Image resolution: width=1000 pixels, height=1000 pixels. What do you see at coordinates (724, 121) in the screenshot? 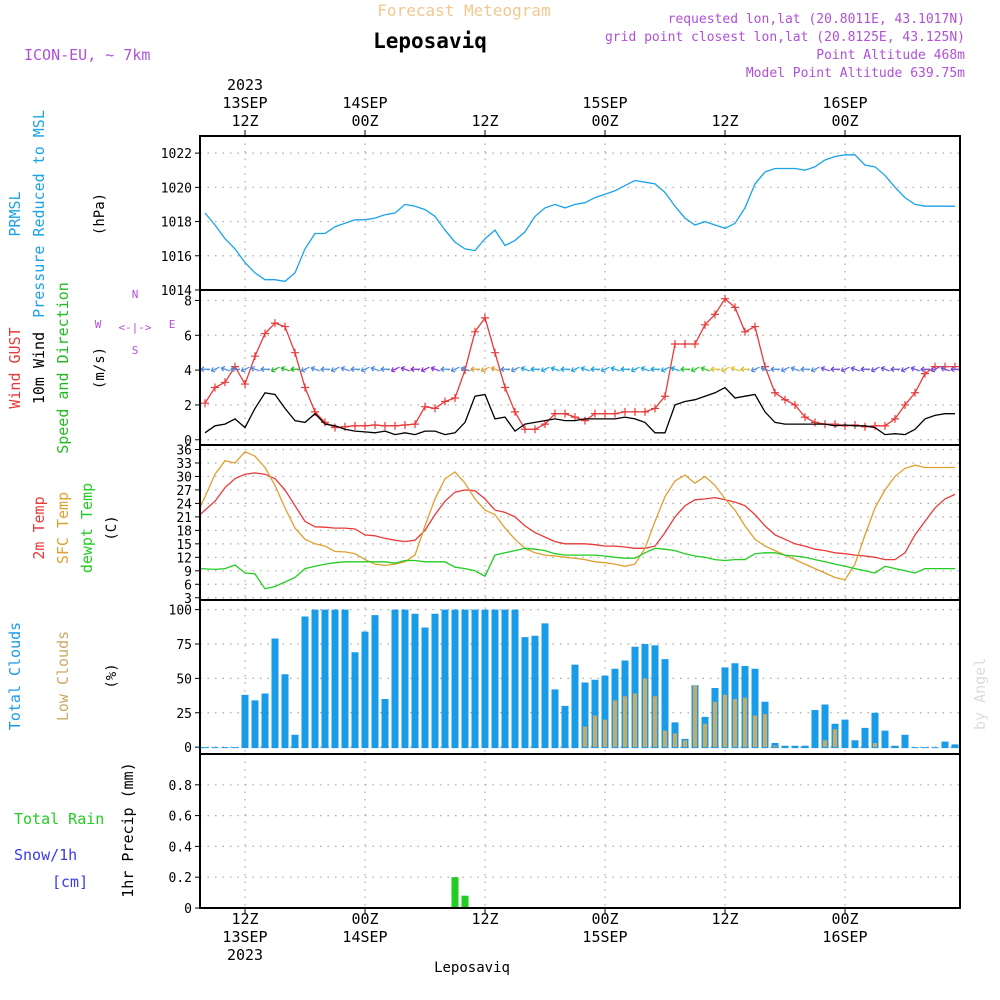
I see `top-time-label: 12Z` at bounding box center [724, 121].